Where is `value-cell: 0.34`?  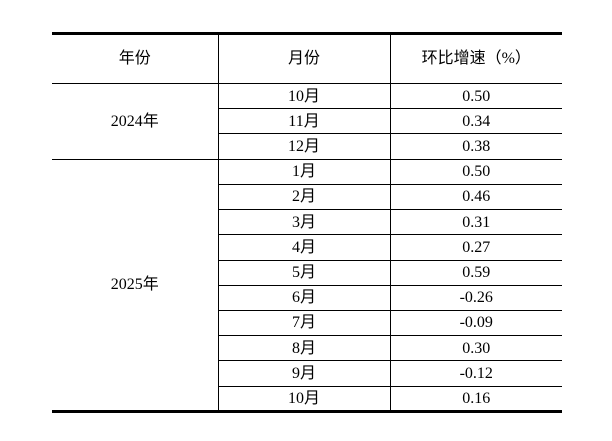 value-cell: 0.34 is located at coordinates (475, 121).